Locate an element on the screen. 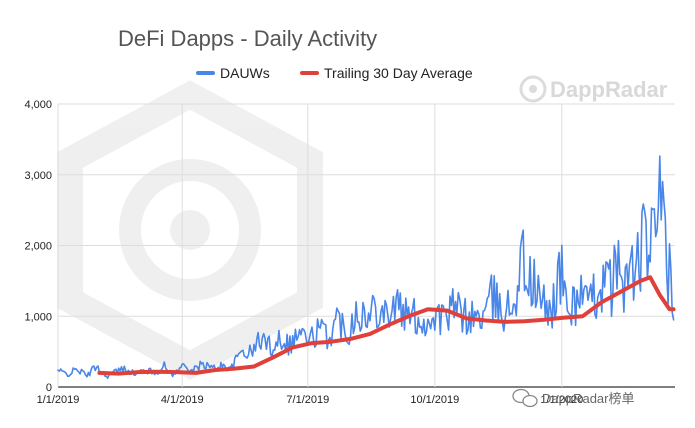 This screenshot has width=695, height=428. legend-item: DAUWs is located at coordinates (233, 73).